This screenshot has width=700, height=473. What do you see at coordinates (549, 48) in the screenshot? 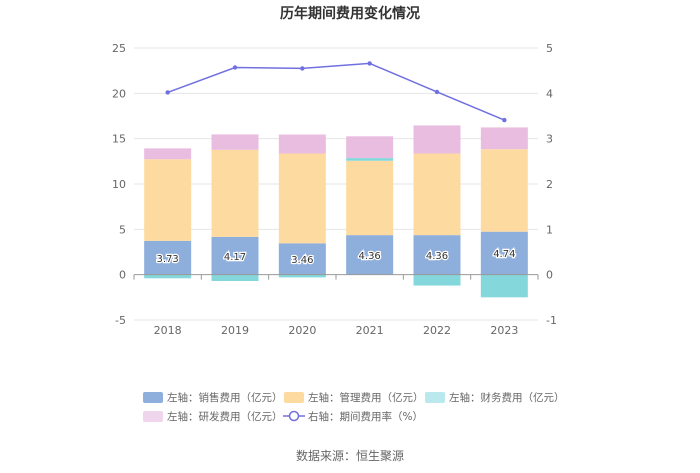
I see `right-tick-label: 5` at bounding box center [549, 48].